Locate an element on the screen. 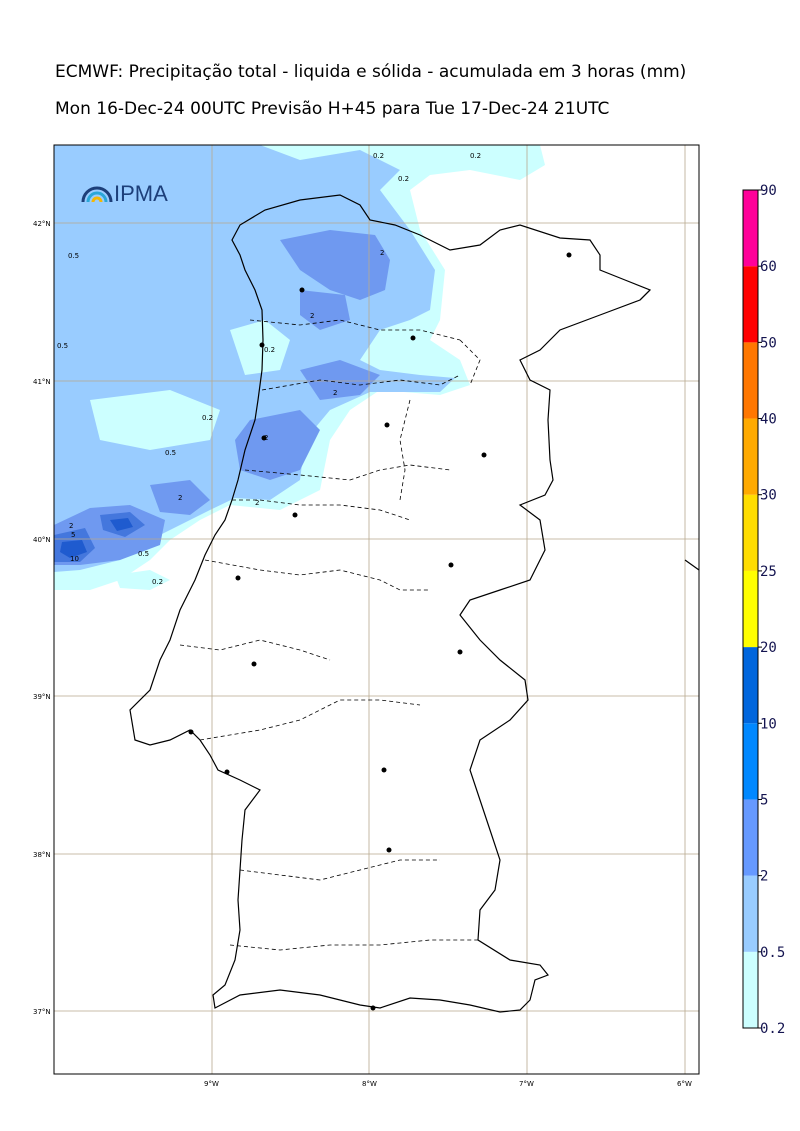 This screenshot has width=800, height=1131. colorbar-tick-label: 40 is located at coordinates (768, 420).